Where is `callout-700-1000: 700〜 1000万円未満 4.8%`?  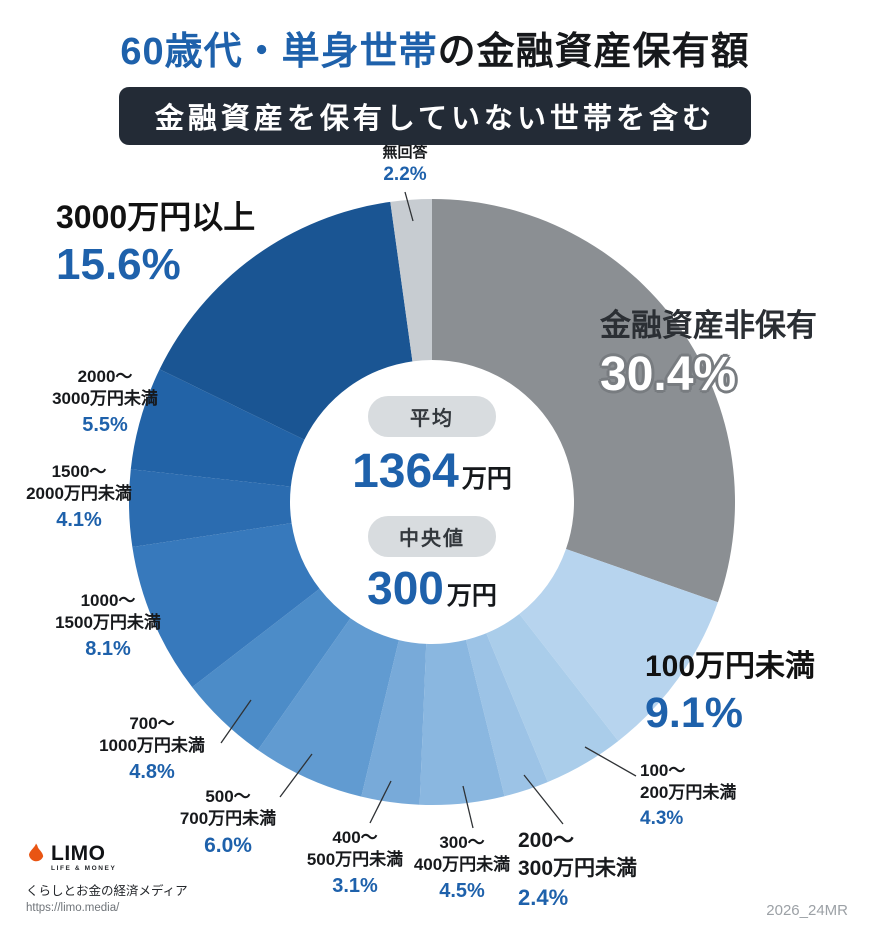
callout-700-1000: 700〜 1000万円未満 4.8% is located at coordinates (152, 748).